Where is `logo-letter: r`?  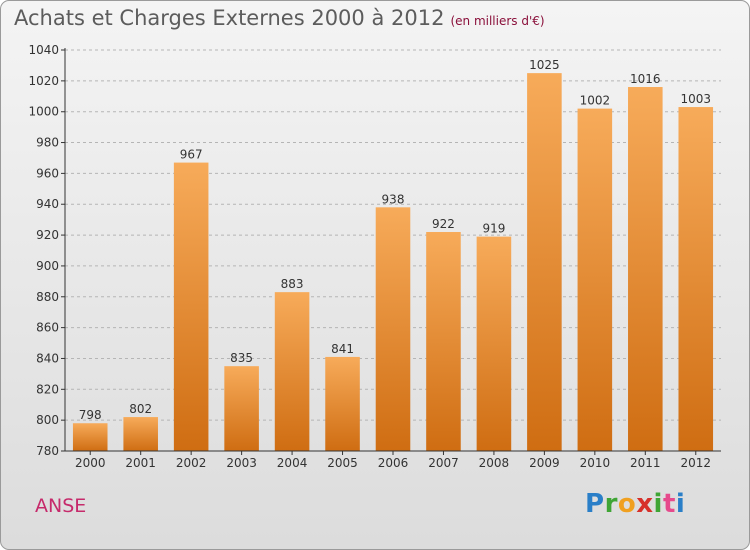 logo-letter: r is located at coordinates (611, 504).